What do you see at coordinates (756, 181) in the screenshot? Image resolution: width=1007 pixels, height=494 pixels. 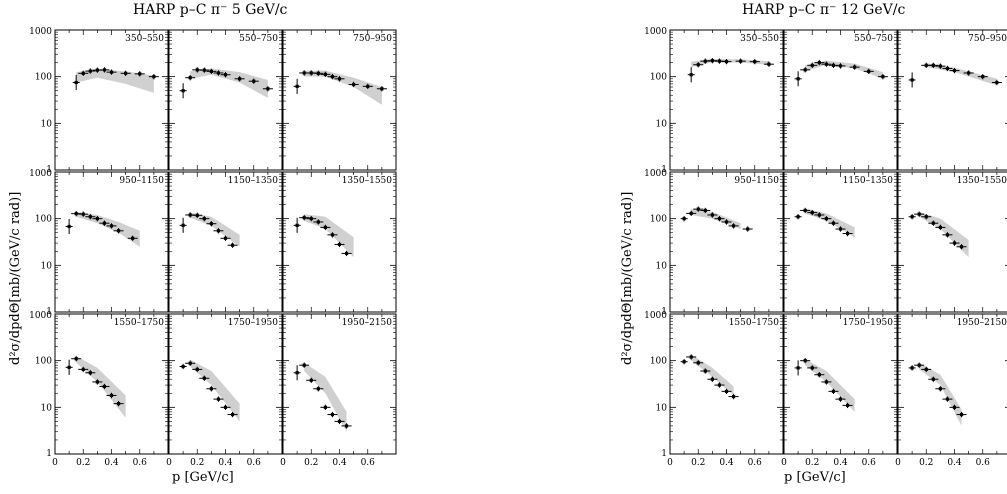 I see `angle-bin-label: 950–1150` at bounding box center [756, 181].